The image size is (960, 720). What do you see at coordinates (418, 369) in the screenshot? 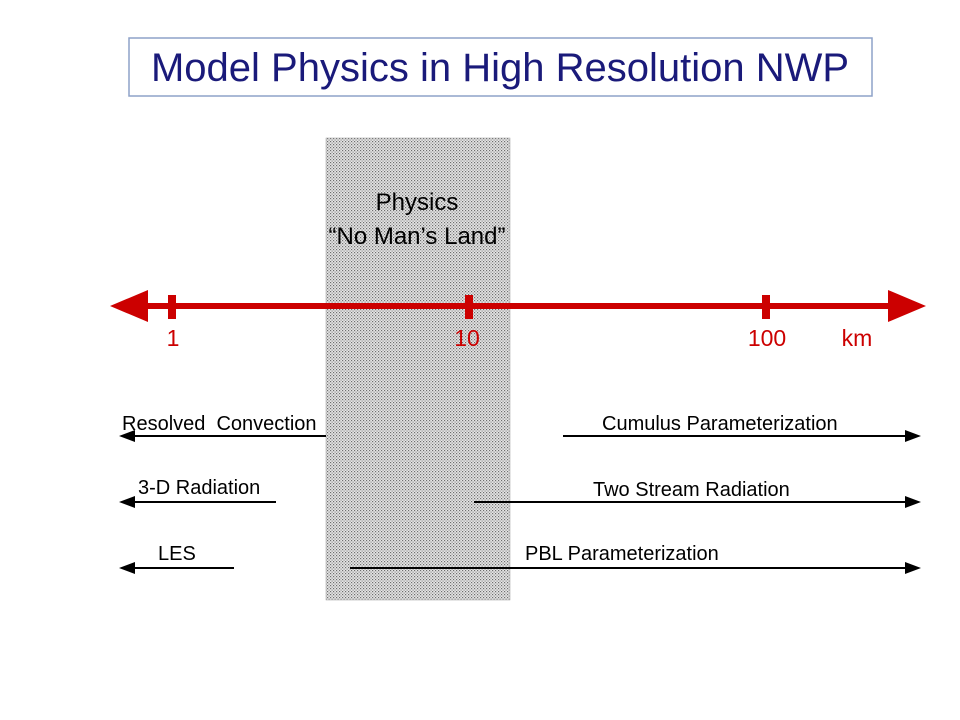
I see `no-mans-land-zone` at bounding box center [418, 369].